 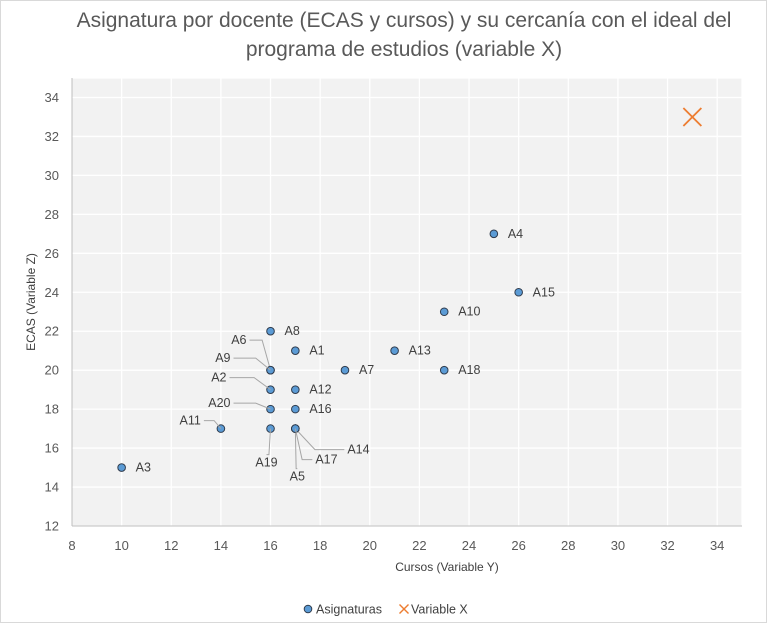 What do you see at coordinates (692, 117) in the screenshot?
I see `variable-x-marker` at bounding box center [692, 117].